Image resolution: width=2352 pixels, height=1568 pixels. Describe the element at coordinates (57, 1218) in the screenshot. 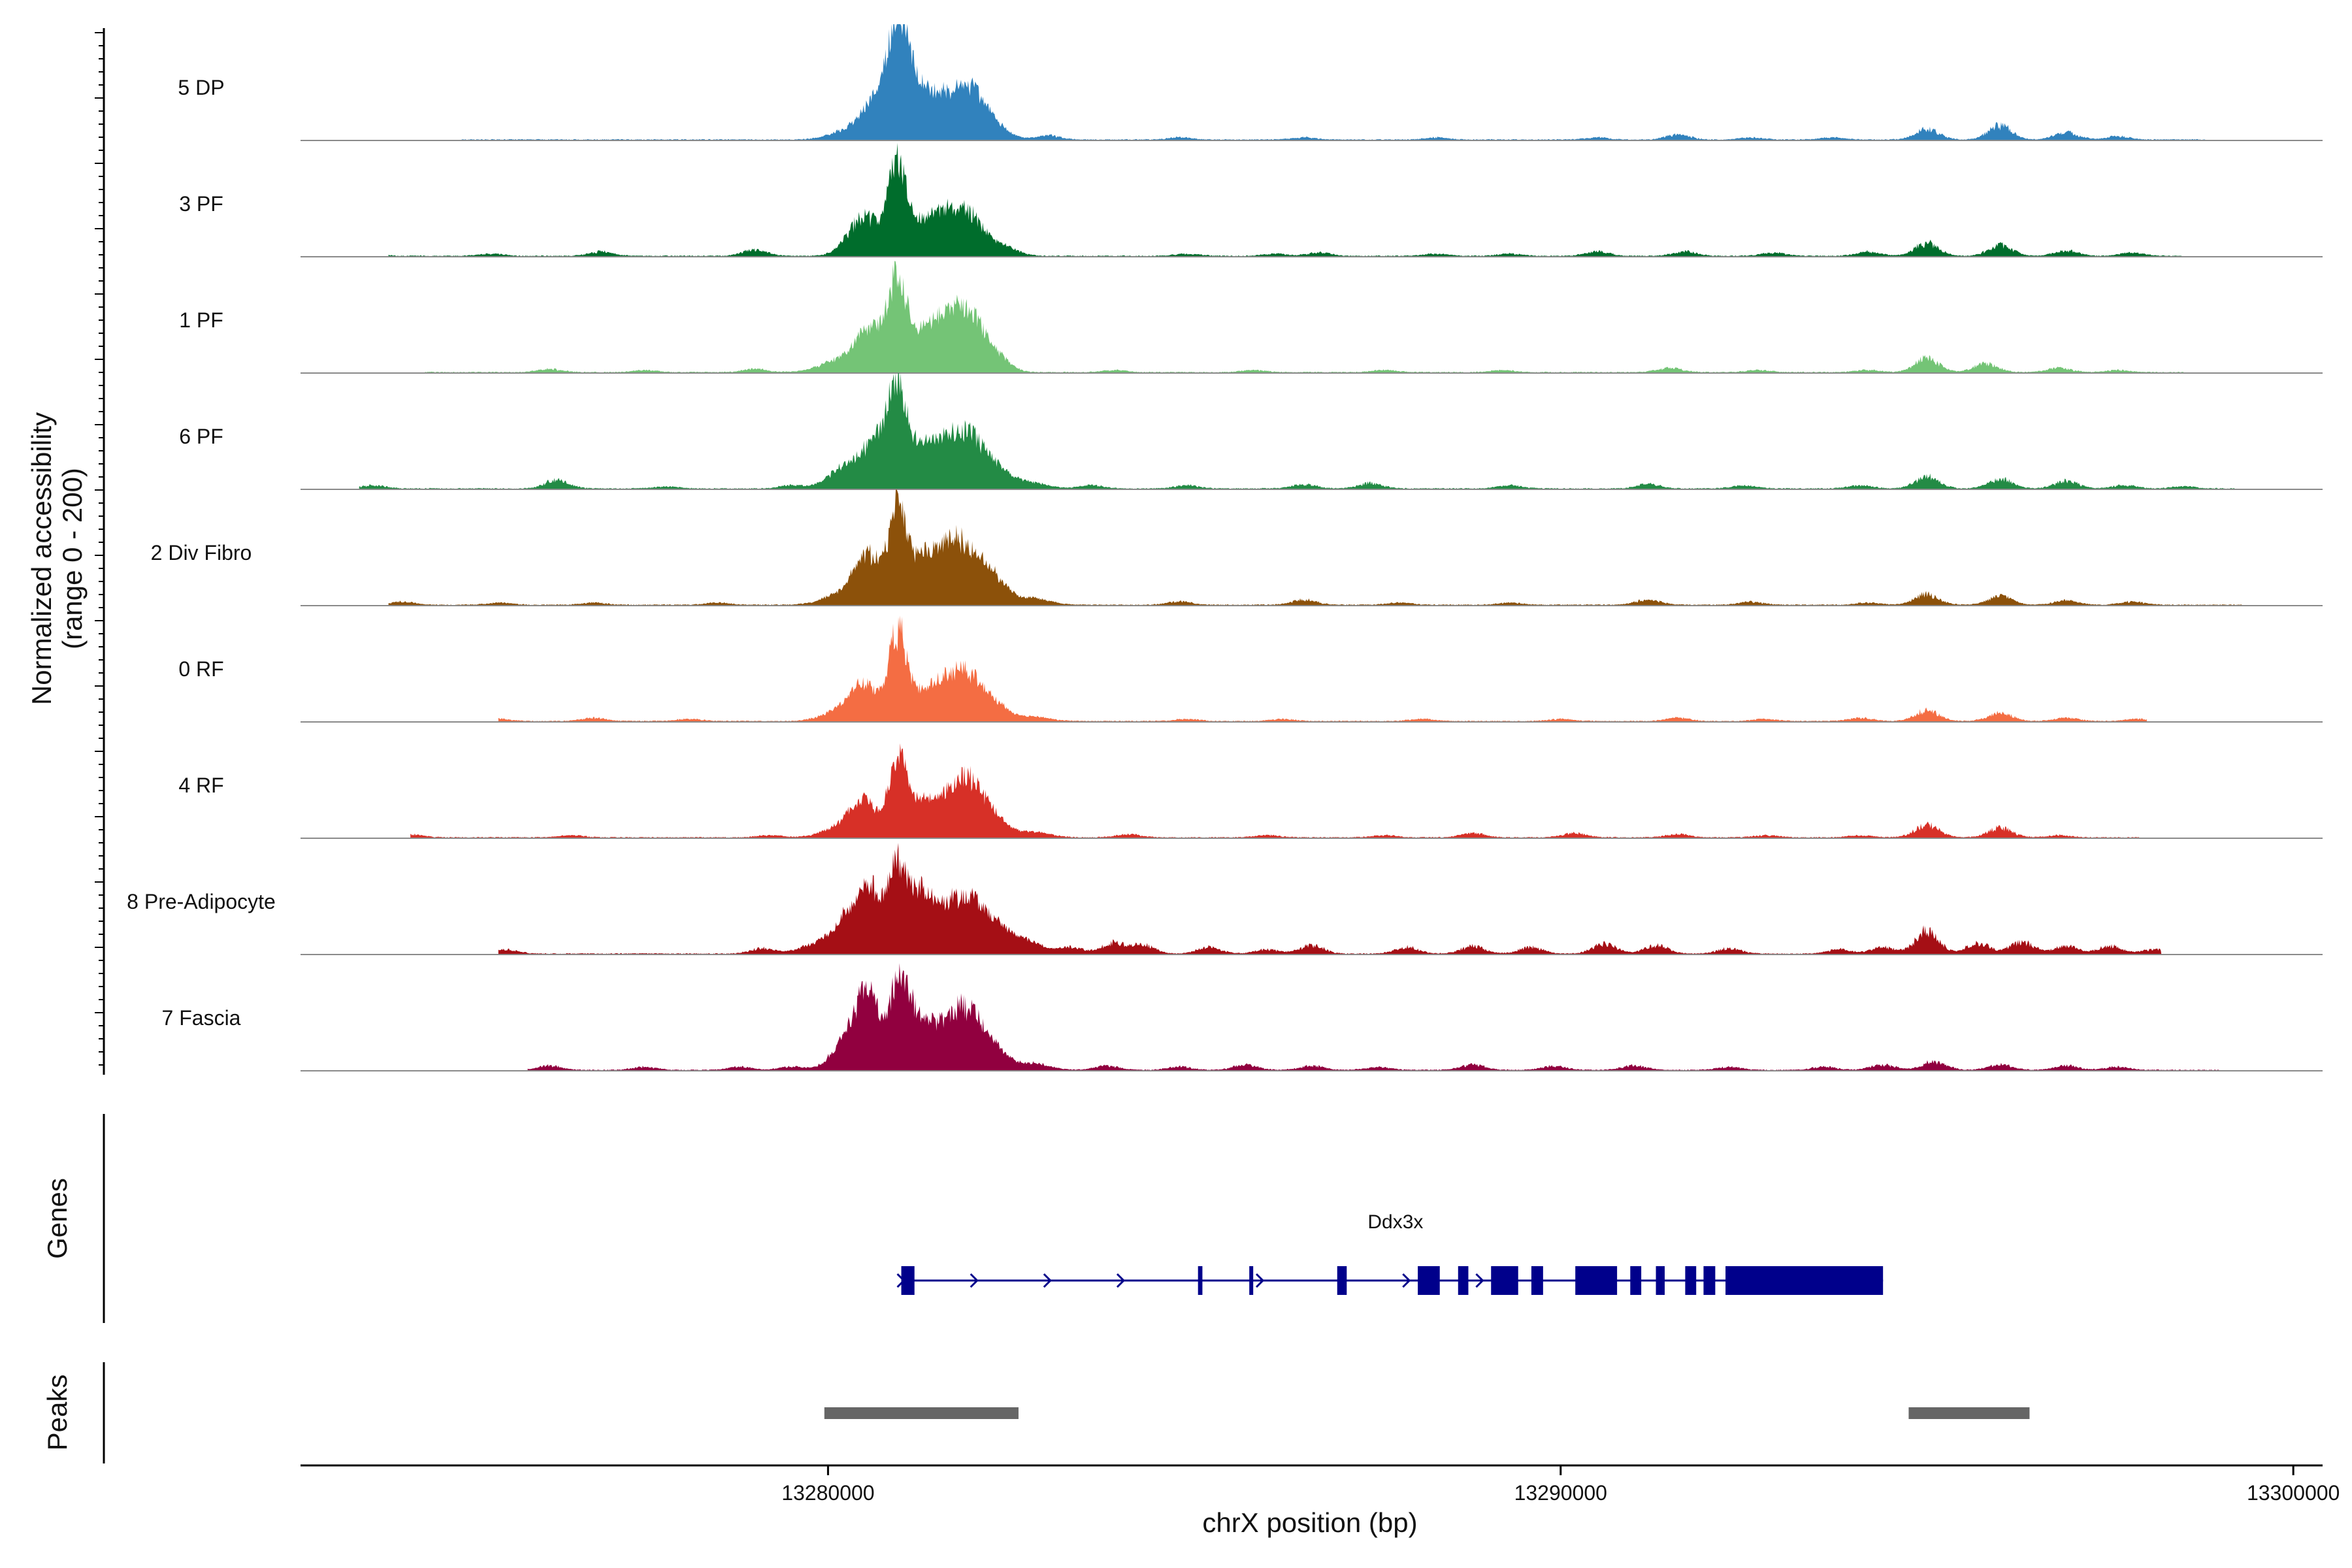

I see `genes-panel-label: Genes` at that location.